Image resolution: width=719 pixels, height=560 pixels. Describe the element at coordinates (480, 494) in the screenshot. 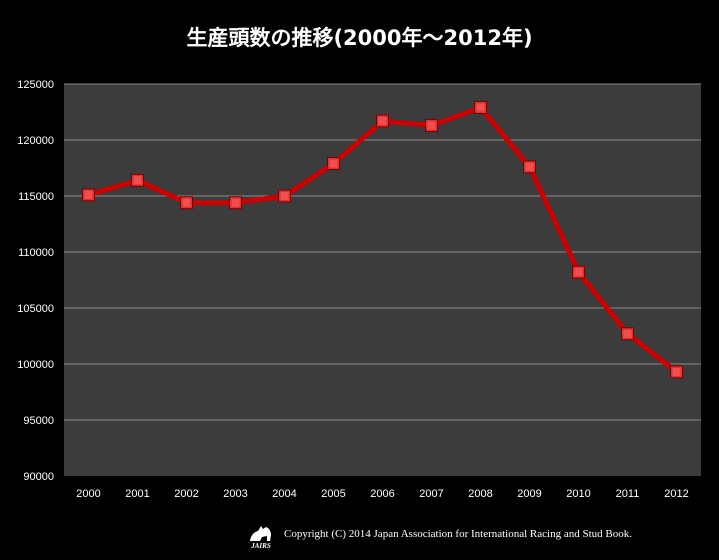

I see `x-tick-label: 2008` at that location.